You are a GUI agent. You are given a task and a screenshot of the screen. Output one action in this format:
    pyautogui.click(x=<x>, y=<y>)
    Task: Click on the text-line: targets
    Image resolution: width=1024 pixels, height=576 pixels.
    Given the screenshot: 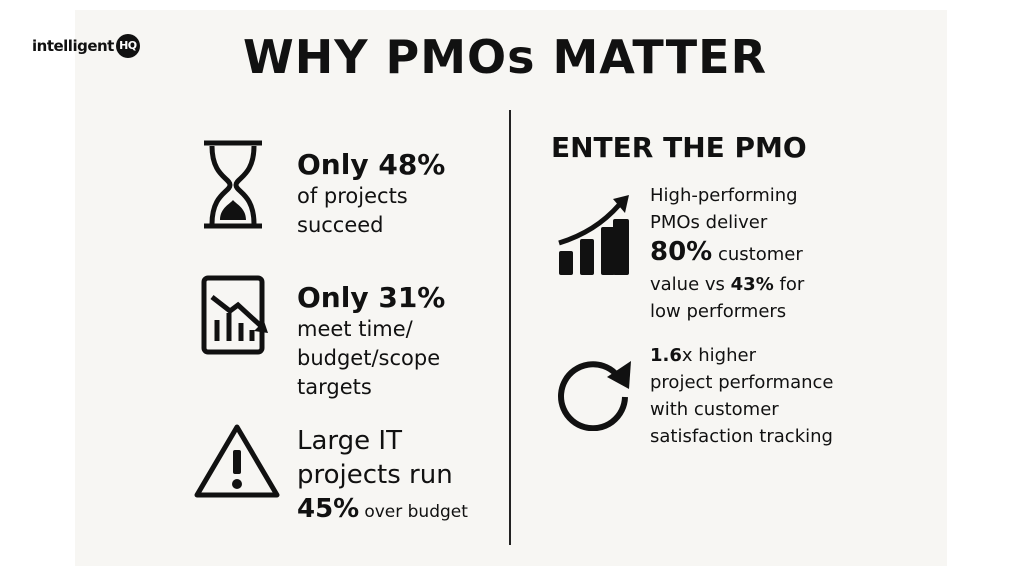 What is the action you would take?
    pyautogui.click(x=334, y=387)
    